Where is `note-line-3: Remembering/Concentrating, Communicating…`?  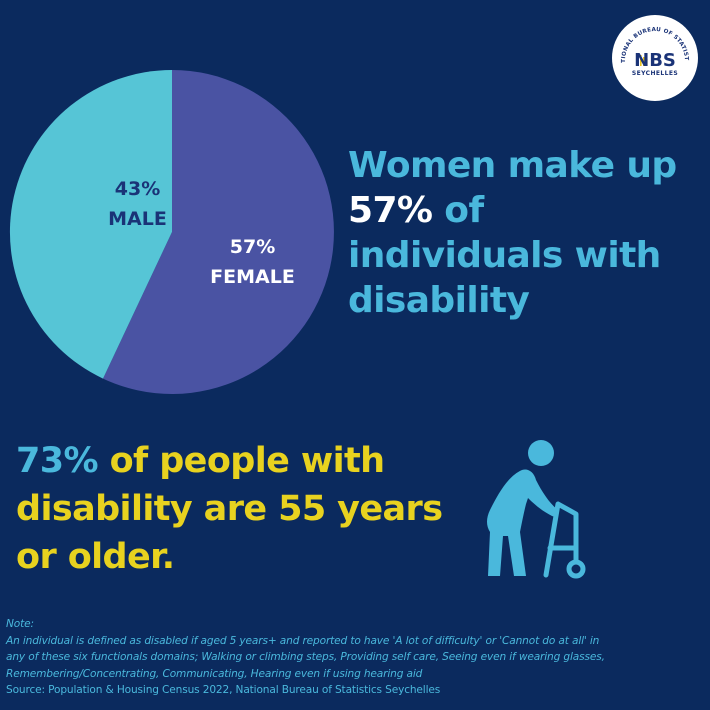
note-line-3: Remembering/Concentrating, Communicating… is located at coordinates (214, 673).